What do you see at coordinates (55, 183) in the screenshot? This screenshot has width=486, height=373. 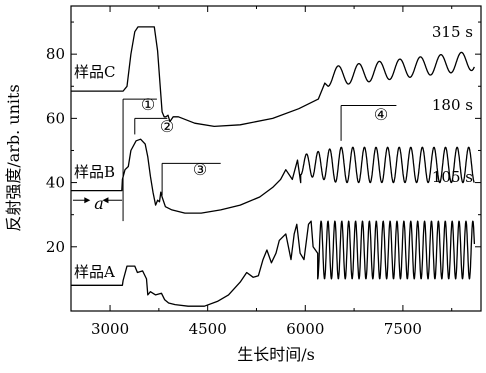 I see `y-tick-label: 40` at bounding box center [55, 183].